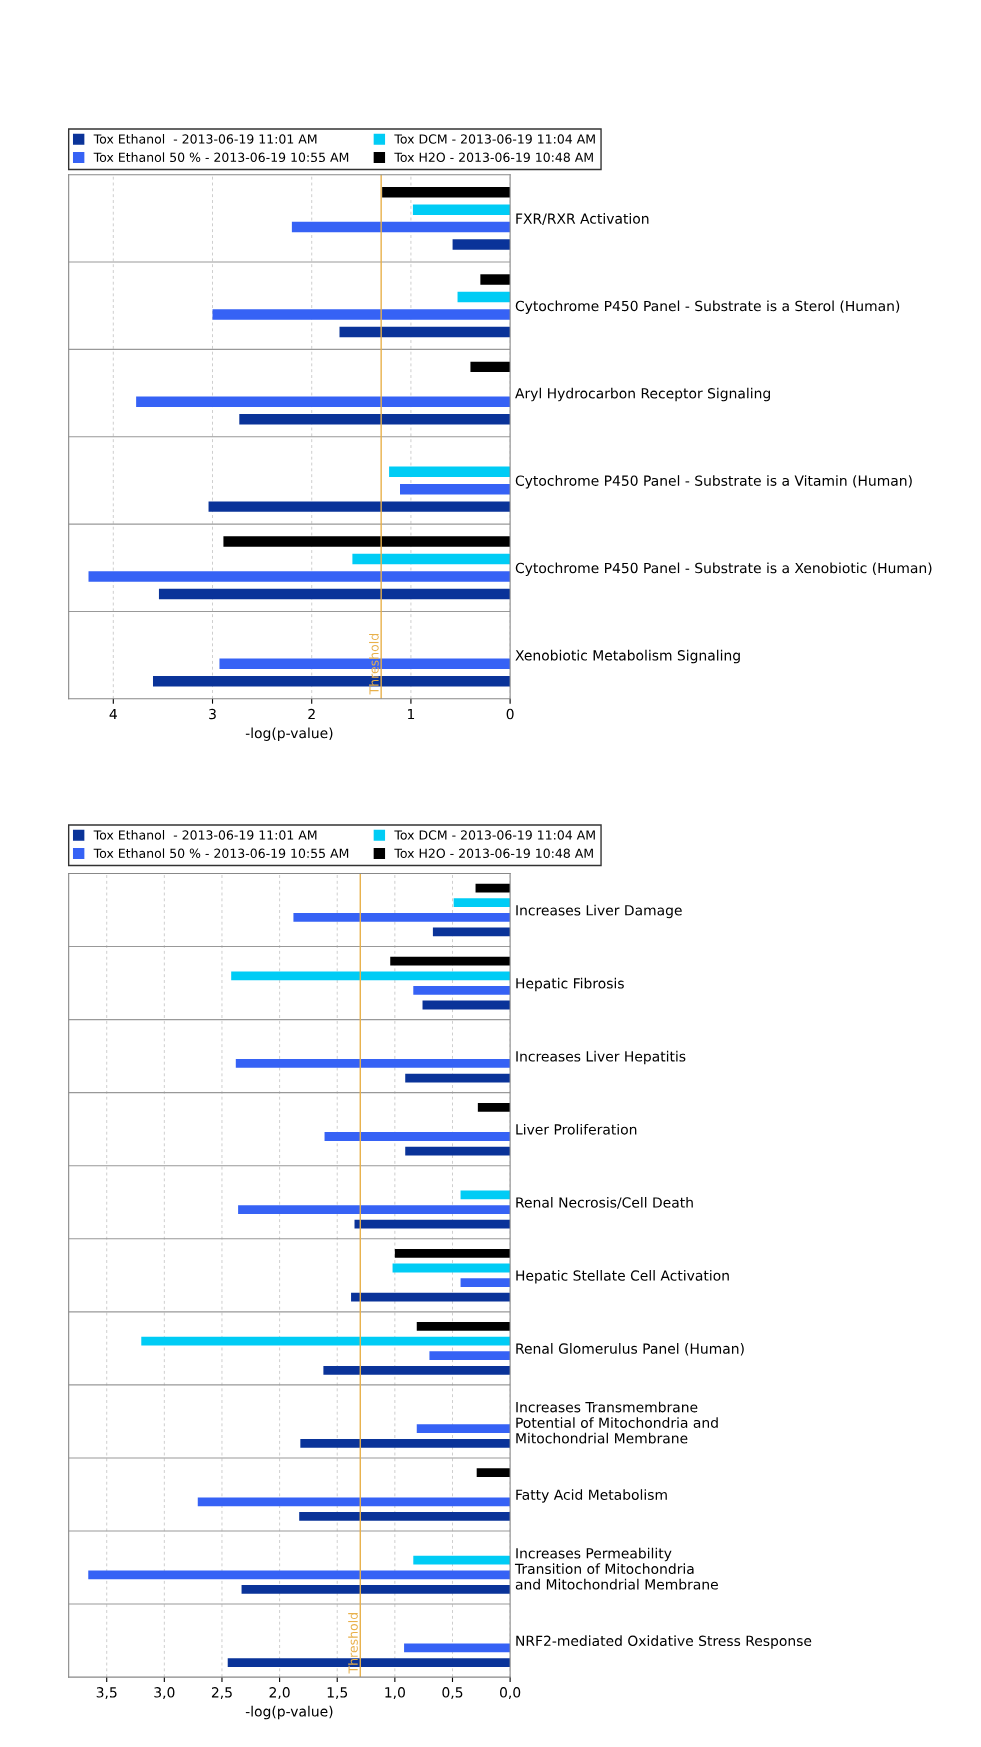 The height and width of the screenshot is (1747, 981). Describe the element at coordinates (411, 714) in the screenshot. I see `x-tick-label: 1` at that location.